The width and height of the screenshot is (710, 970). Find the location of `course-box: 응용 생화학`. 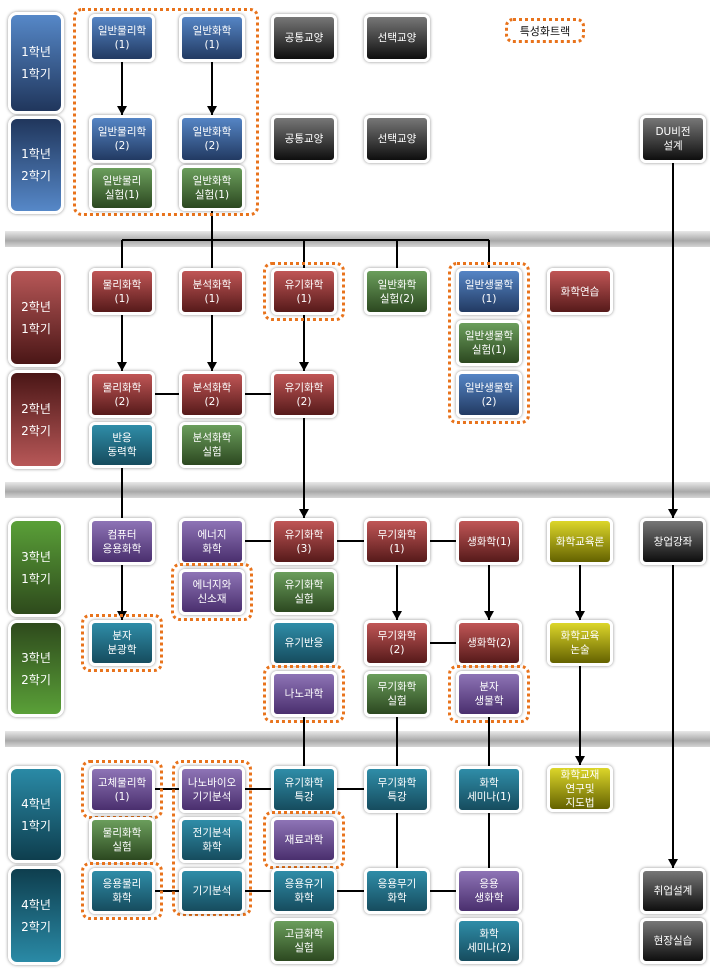

course-box: 응용 생화학 is located at coordinates (489, 891).